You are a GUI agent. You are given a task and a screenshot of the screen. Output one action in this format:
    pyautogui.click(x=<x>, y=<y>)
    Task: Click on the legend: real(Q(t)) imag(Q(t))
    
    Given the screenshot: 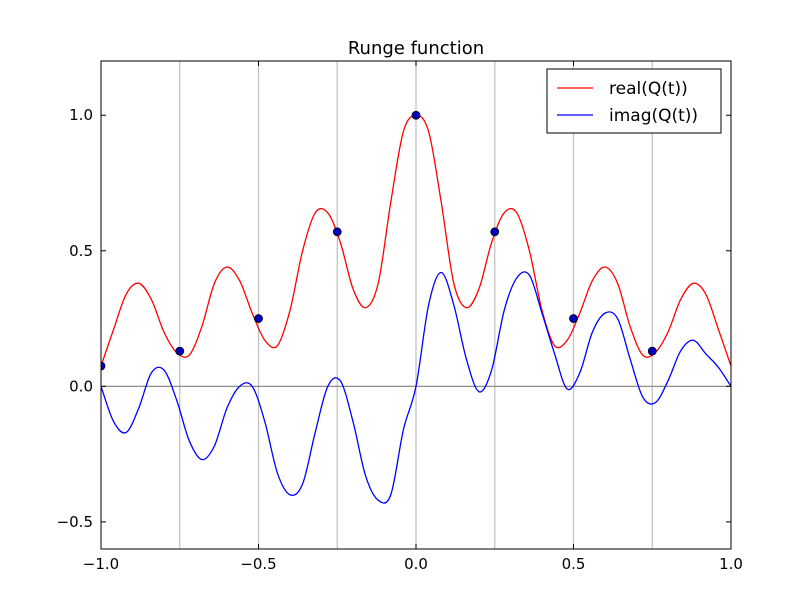 What is the action you would take?
    pyautogui.click(x=634, y=101)
    